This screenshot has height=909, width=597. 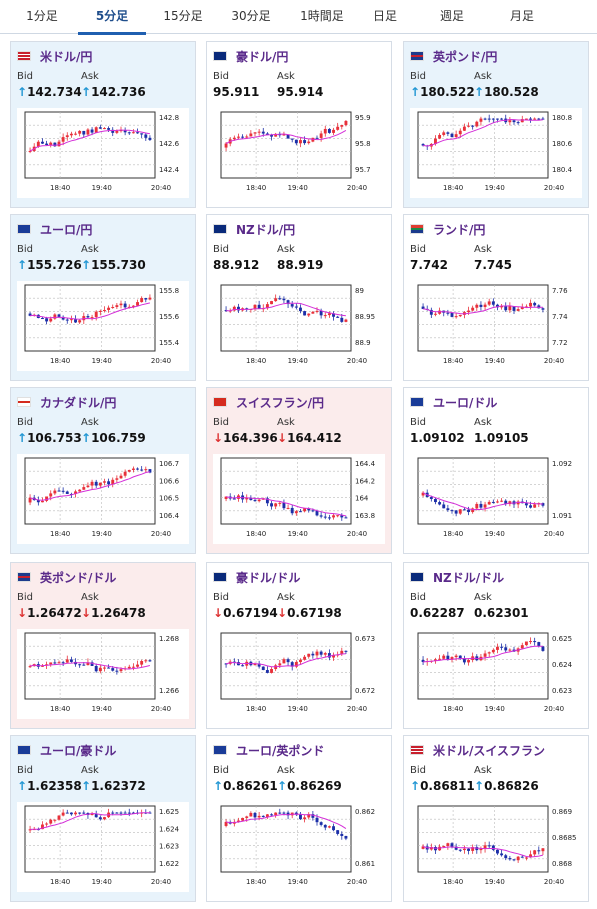 What do you see at coordinates (78, 577) in the screenshot?
I see `currency-pair-link: 英ポンド/ドル` at bounding box center [78, 577].